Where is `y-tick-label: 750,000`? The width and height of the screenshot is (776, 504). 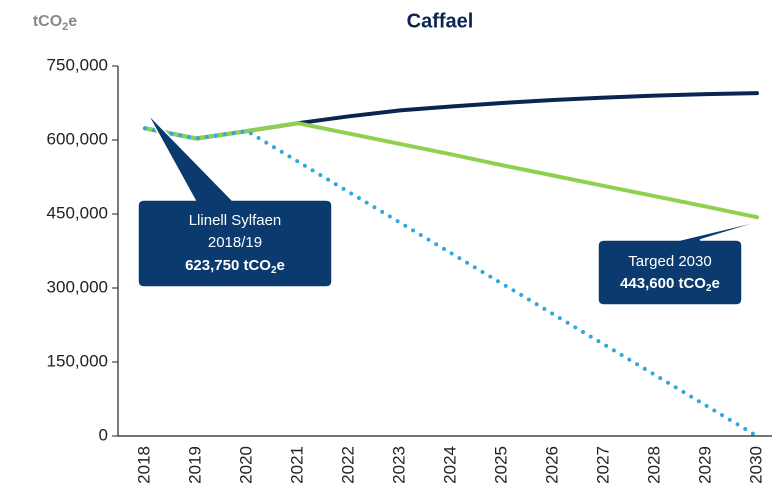 y-tick-label: 750,000 is located at coordinates (77, 64).